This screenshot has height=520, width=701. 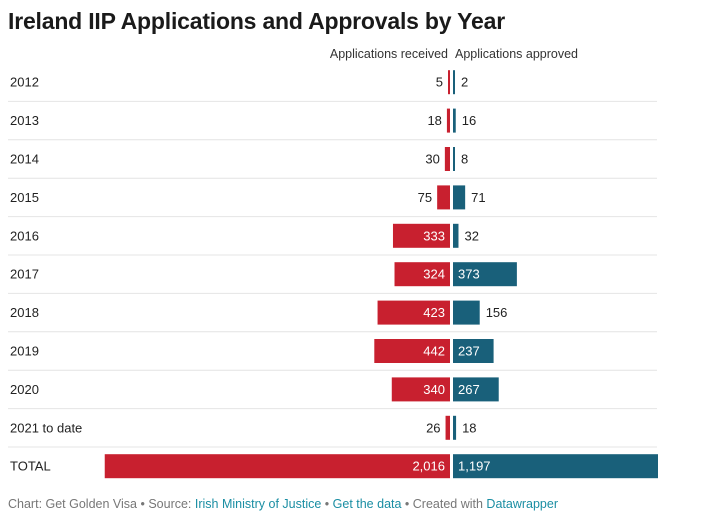 What do you see at coordinates (425, 197) in the screenshot?
I see `received-value-label: 75` at bounding box center [425, 197].